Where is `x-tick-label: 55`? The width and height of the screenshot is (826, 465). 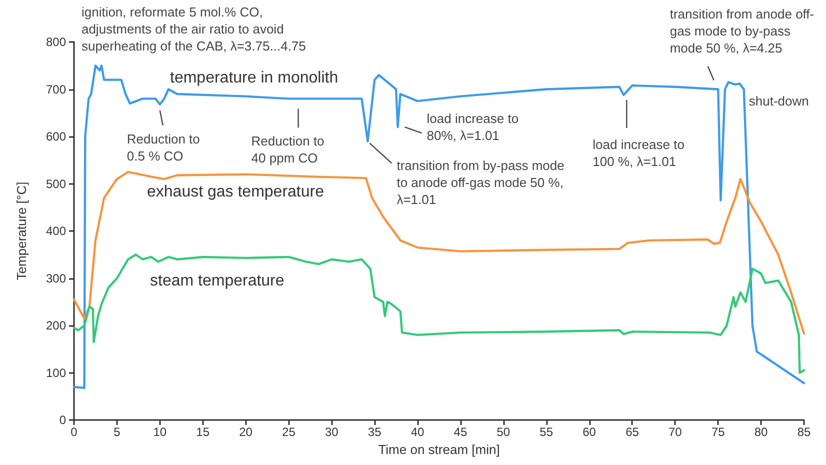
x-tick-label: 55 is located at coordinates (547, 432).